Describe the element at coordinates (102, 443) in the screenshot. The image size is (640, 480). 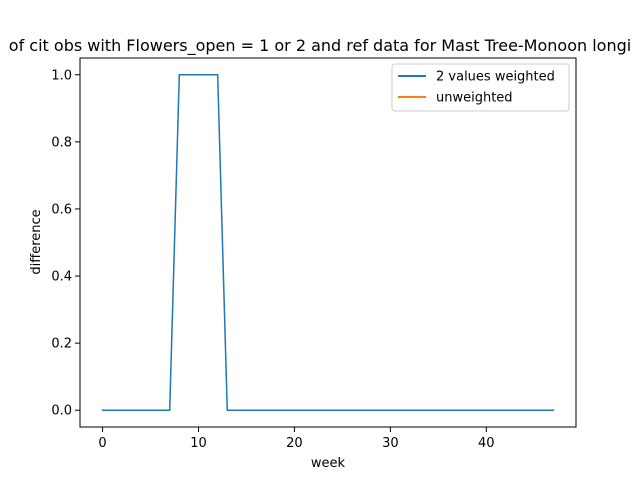
I see `x-tick-label: 0` at that location.